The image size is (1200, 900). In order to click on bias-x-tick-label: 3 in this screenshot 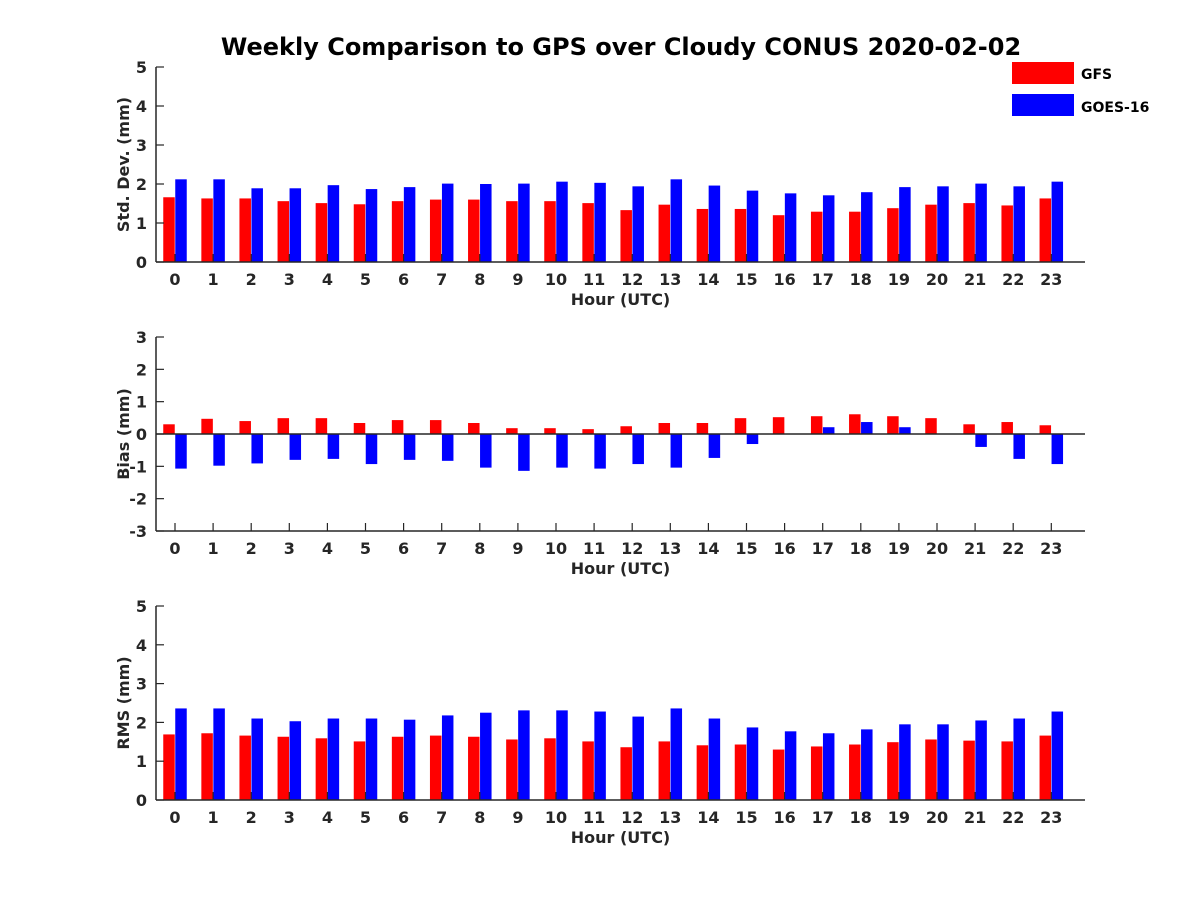, I will do `click(289, 548)`.